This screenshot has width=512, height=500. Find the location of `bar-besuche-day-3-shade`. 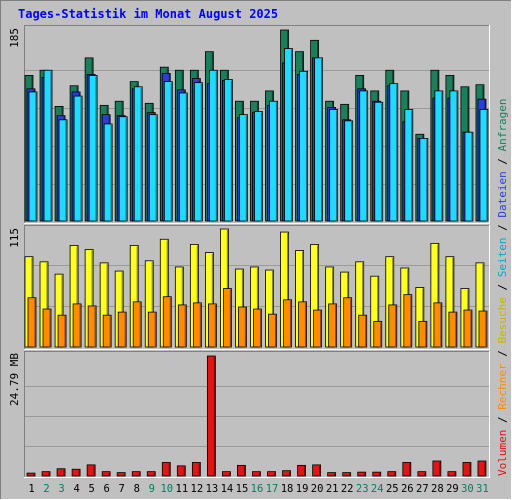

bar-besuche-day-3-shade is located at coordinates (62, 310).